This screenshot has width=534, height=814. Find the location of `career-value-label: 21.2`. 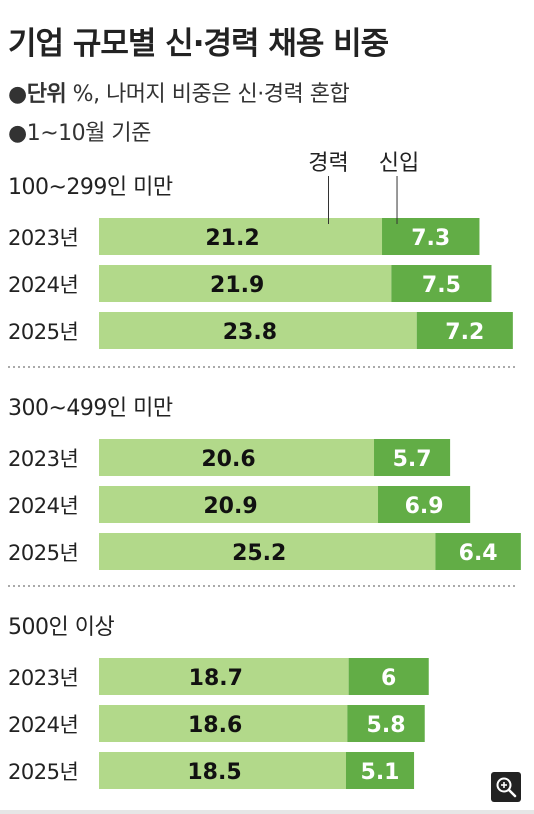

career-value-label: 21.2 is located at coordinates (232, 238).